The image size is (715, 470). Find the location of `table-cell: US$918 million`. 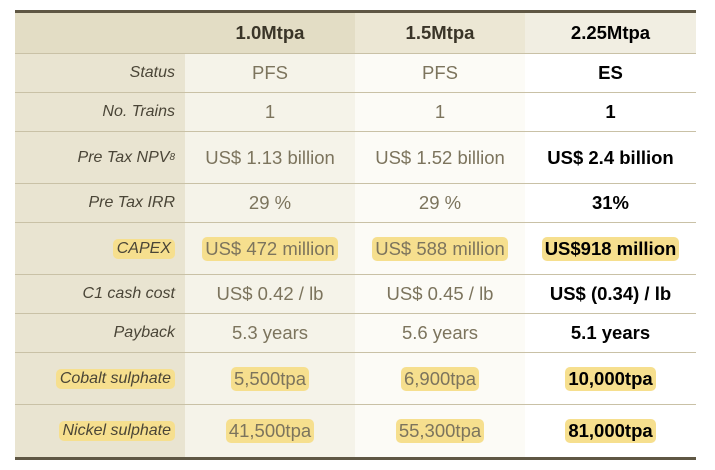

table-cell: US$918 million is located at coordinates (610, 248).